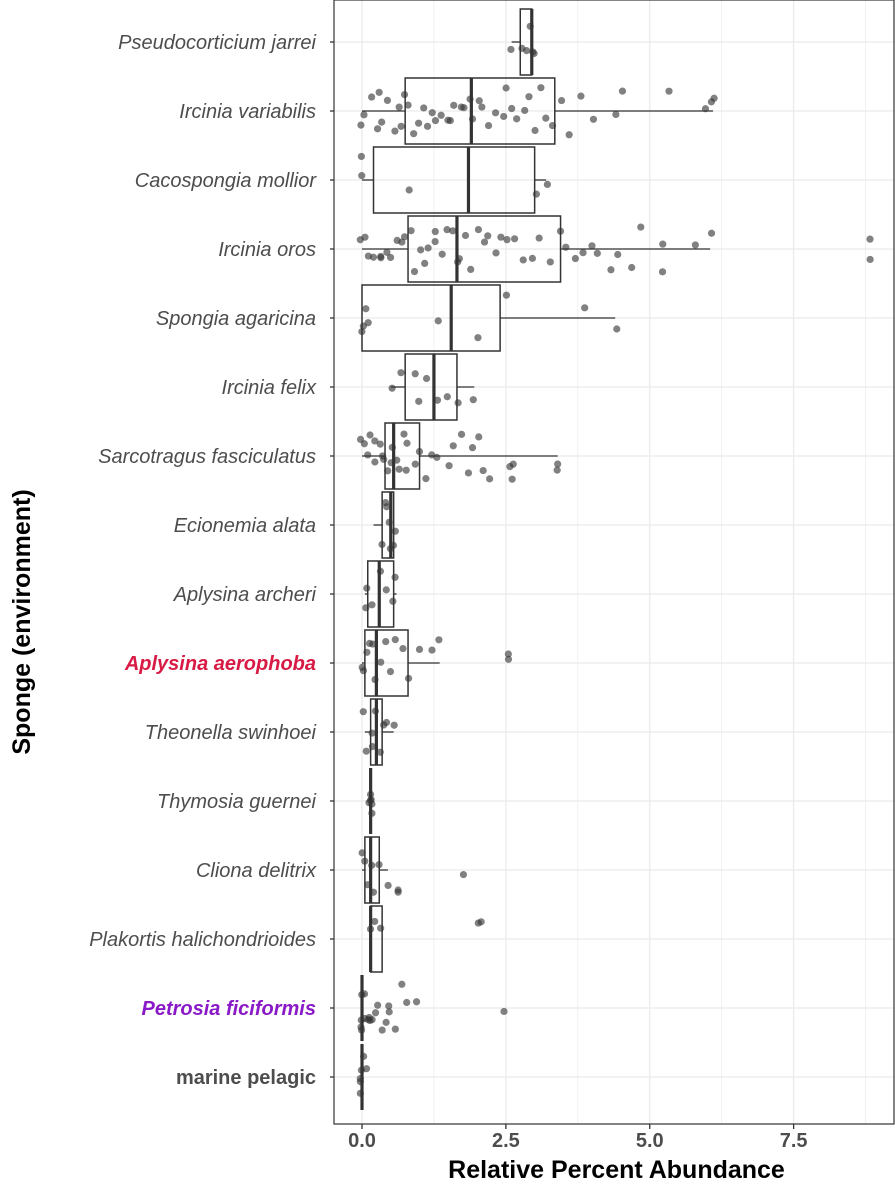 The height and width of the screenshot is (1195, 895). What do you see at coordinates (236, 319) in the screenshot?
I see `category-label: Spongia agaricina` at bounding box center [236, 319].